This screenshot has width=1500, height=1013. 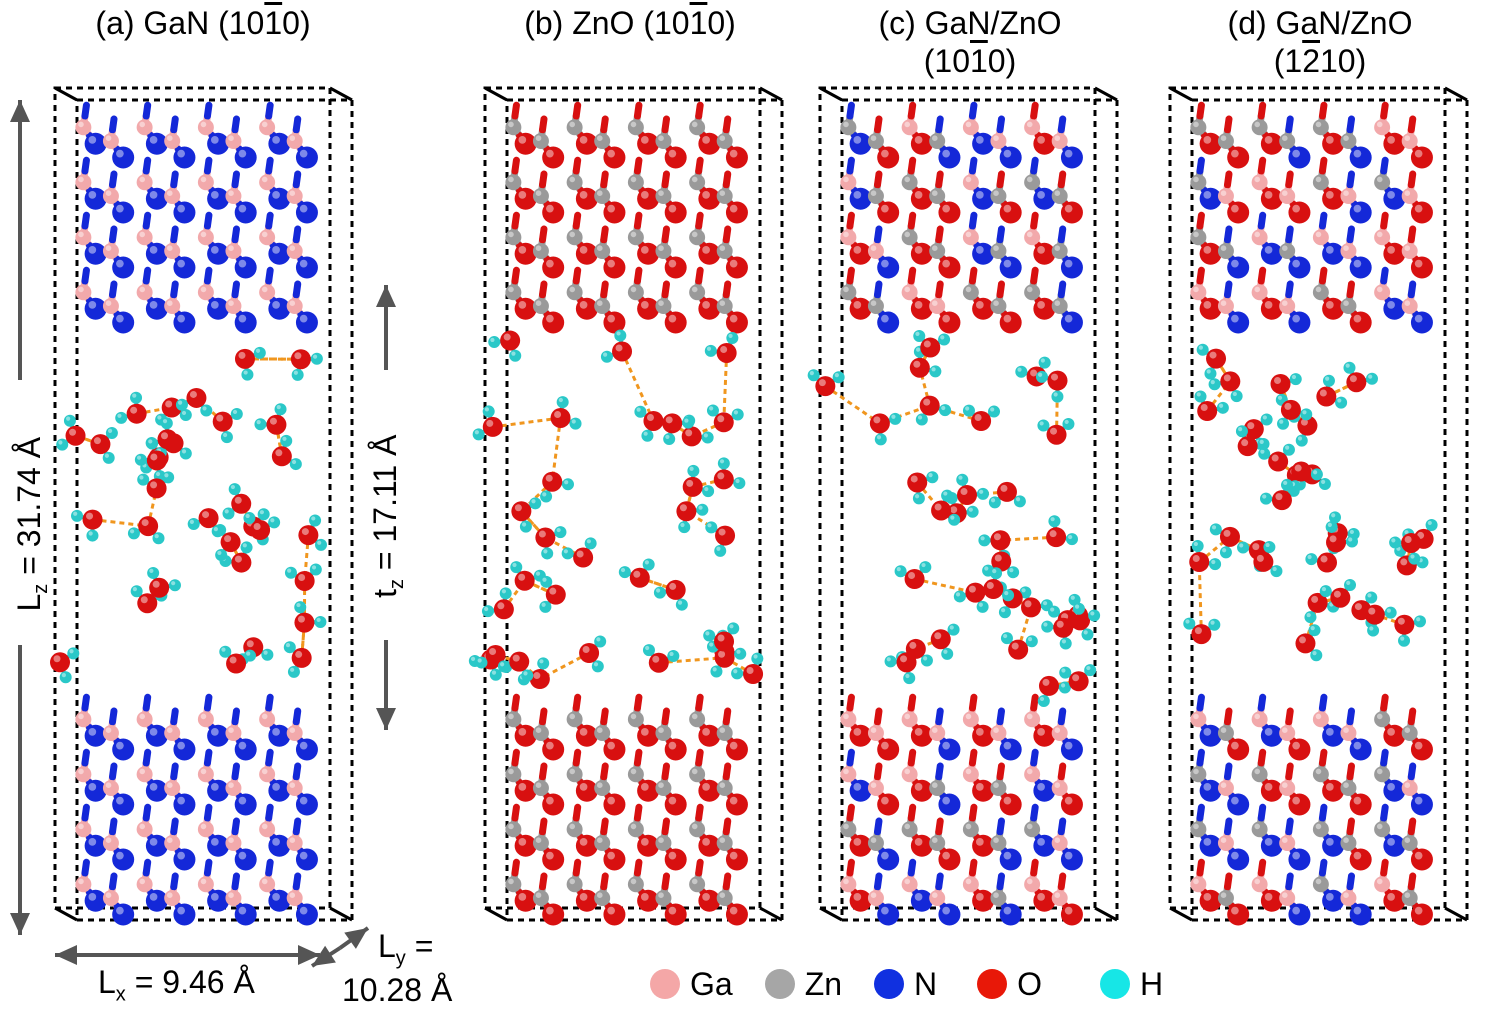 What do you see at coordinates (992, 984) in the screenshot?
I see `o-swatch` at bounding box center [992, 984].